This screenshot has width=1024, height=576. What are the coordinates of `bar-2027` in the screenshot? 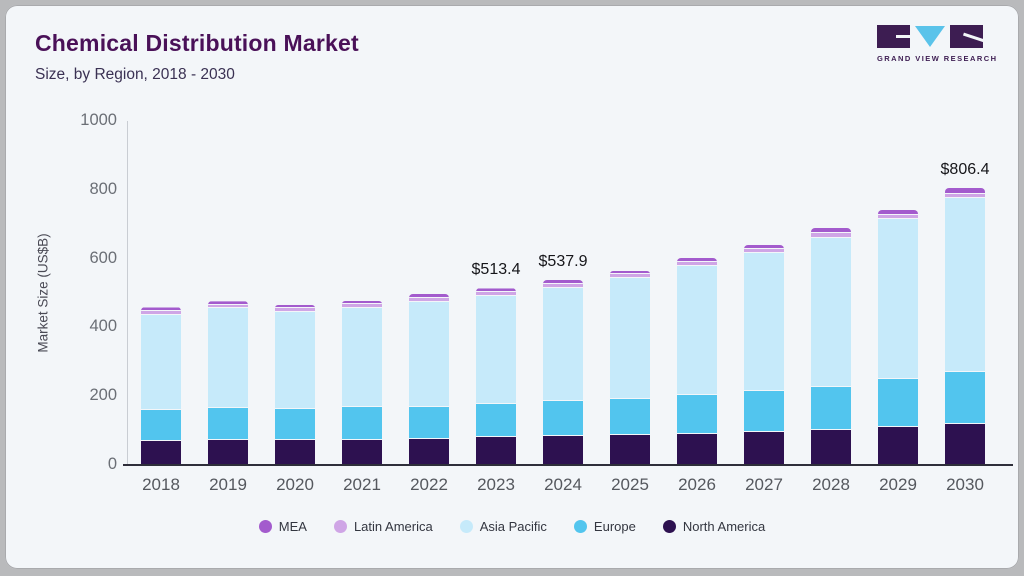 It's located at (764, 354).